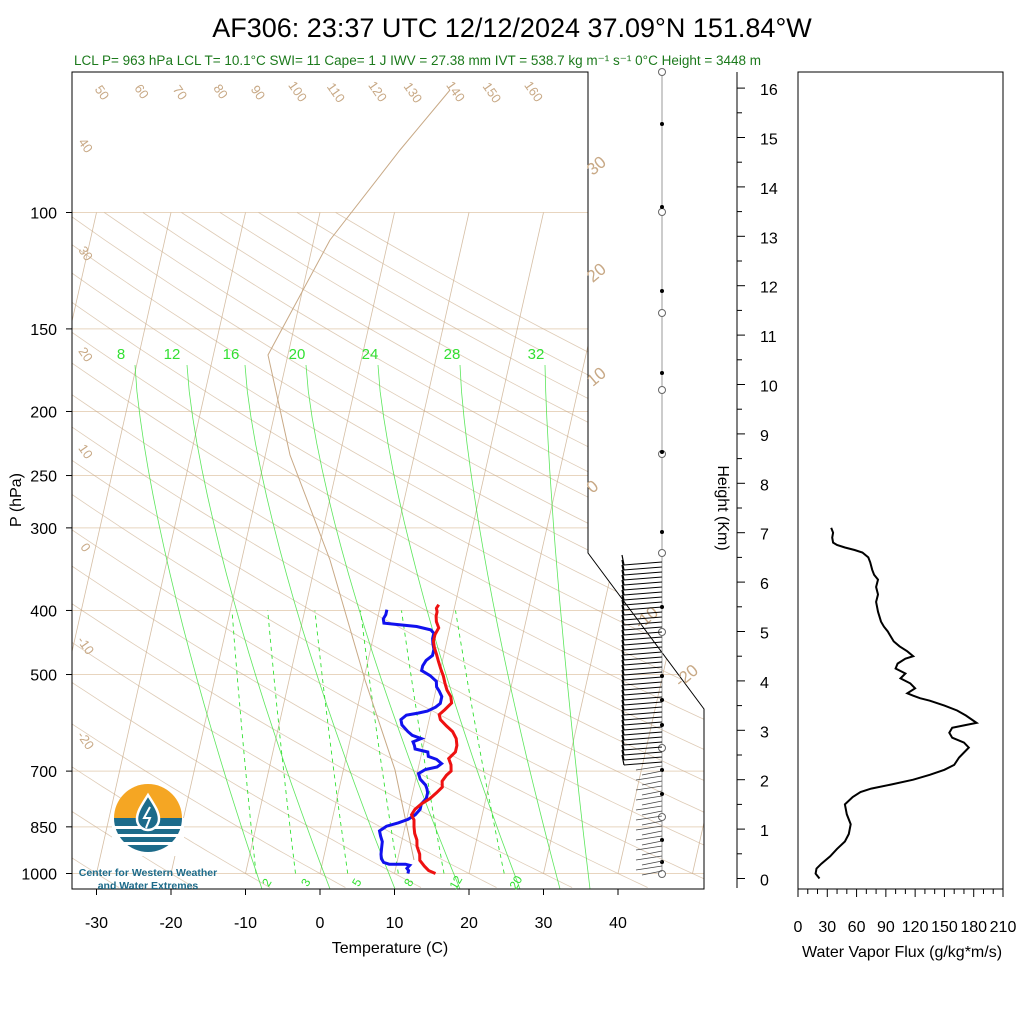  What do you see at coordinates (592, 486) in the screenshot?
I see `isotherm-label: 0` at bounding box center [592, 486].